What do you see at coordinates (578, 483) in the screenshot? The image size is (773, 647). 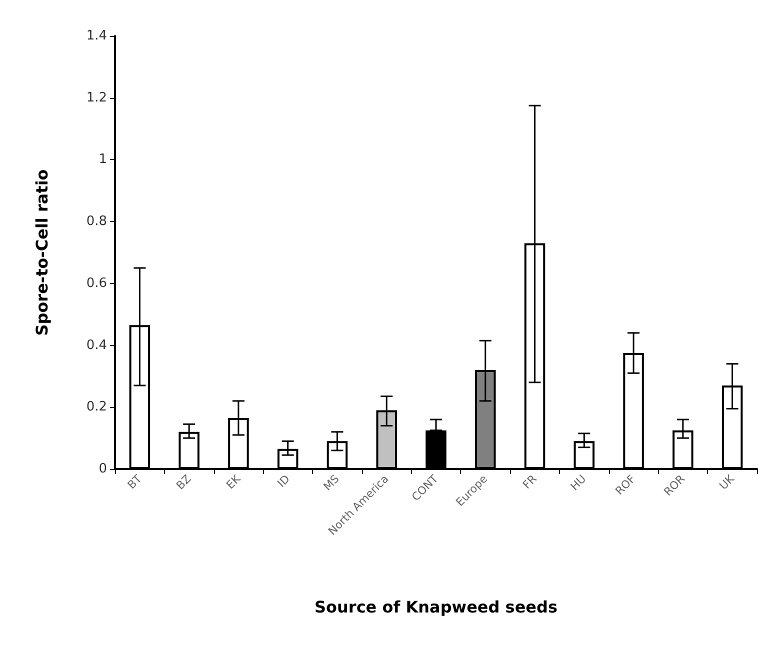 I see `x-tick-label: HU` at bounding box center [578, 483].